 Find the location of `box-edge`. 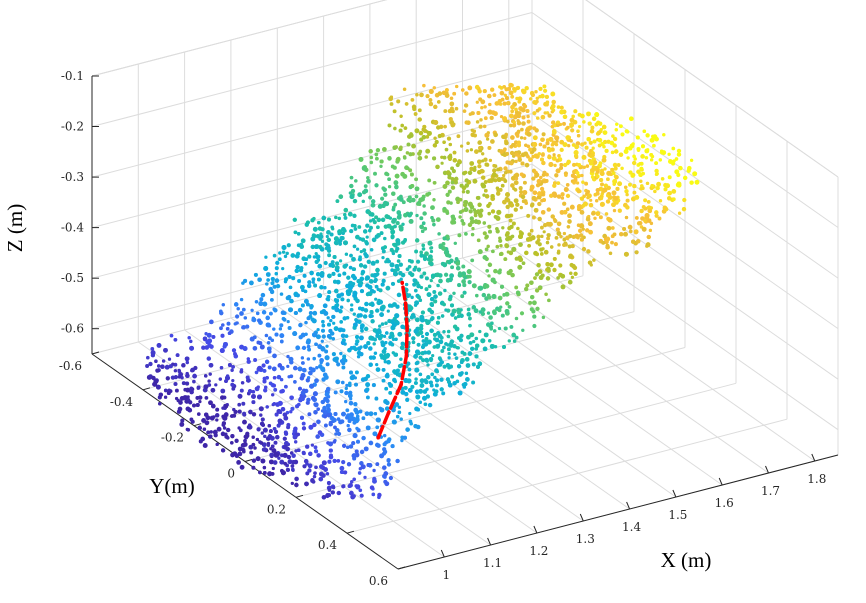

box-edge is located at coordinates (239, 38).